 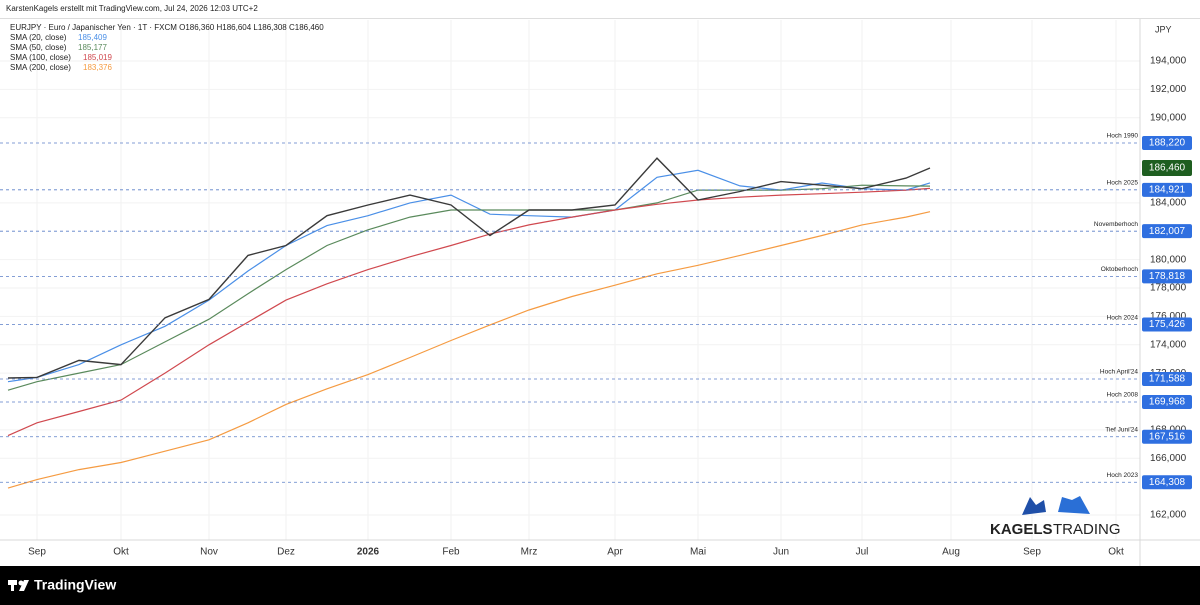 What do you see at coordinates (698, 552) in the screenshot?
I see `x-tick-label: Mai` at bounding box center [698, 552].